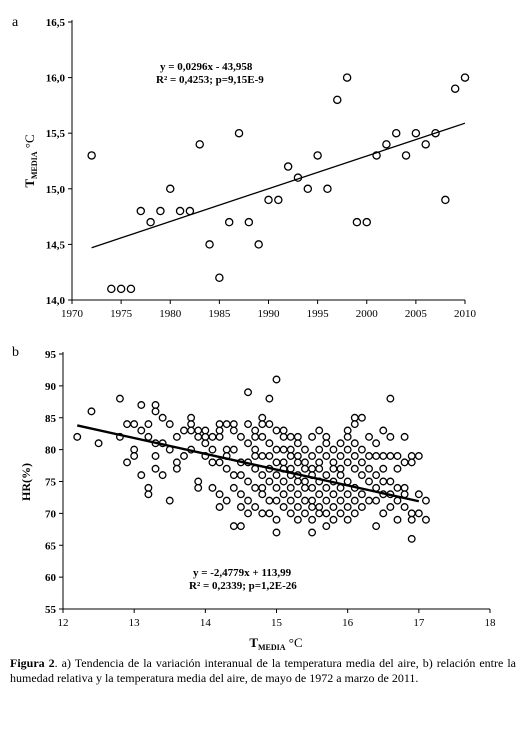  What do you see at coordinates (275, 643) in the screenshot?
I see `x-axis-label: TMEDIA °C` at bounding box center [275, 643].